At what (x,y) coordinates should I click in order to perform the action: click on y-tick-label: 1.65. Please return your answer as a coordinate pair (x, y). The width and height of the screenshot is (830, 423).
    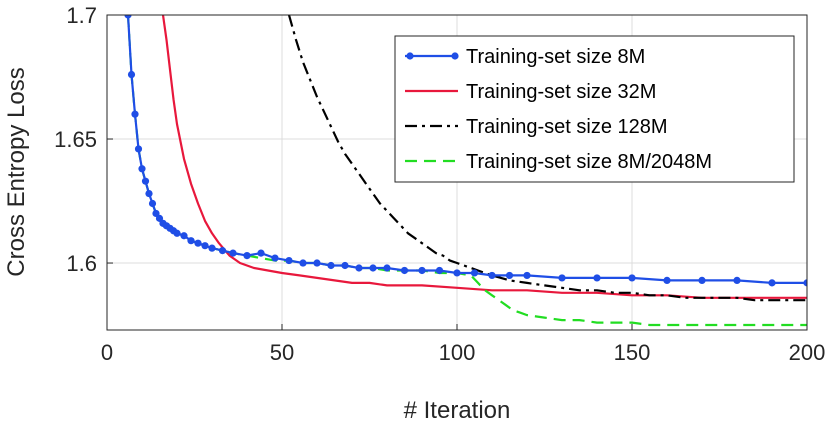
    Looking at the image, I should click on (75, 139).